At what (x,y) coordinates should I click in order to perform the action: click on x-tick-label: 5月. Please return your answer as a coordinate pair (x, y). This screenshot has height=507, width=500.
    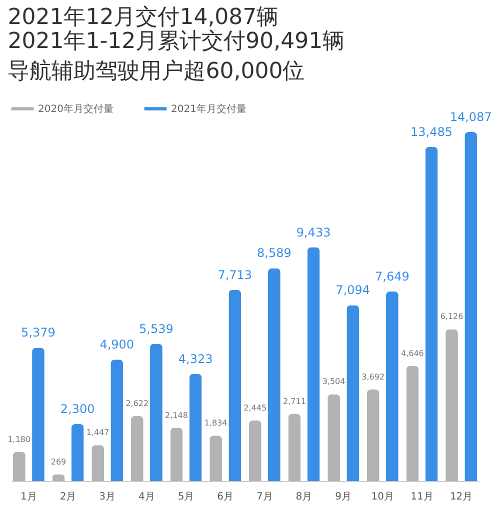
    Looking at the image, I should click on (186, 497).